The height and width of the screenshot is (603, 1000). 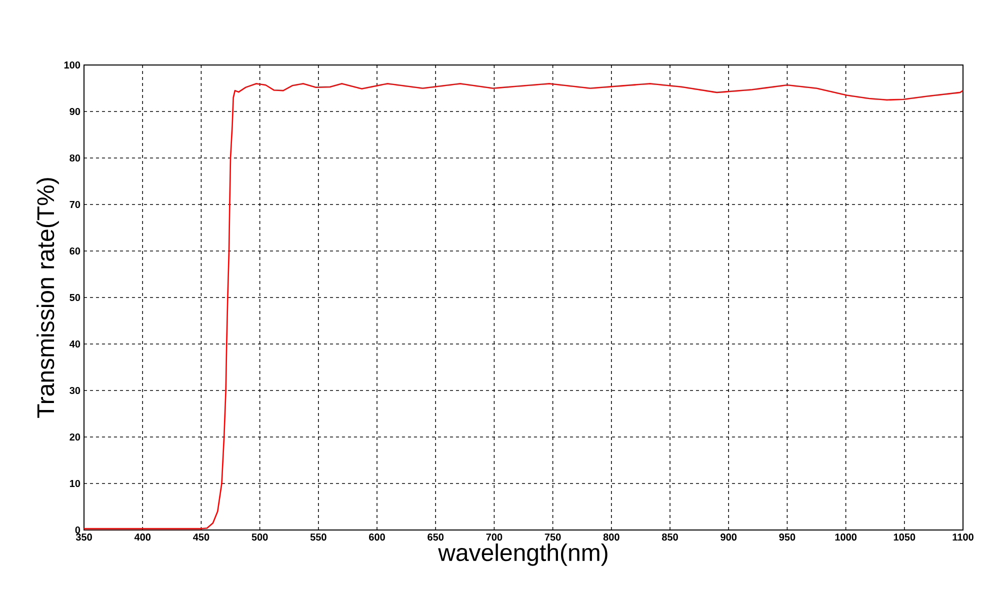 What do you see at coordinates (377, 537) in the screenshot?
I see `x-tick-label: 600` at bounding box center [377, 537].